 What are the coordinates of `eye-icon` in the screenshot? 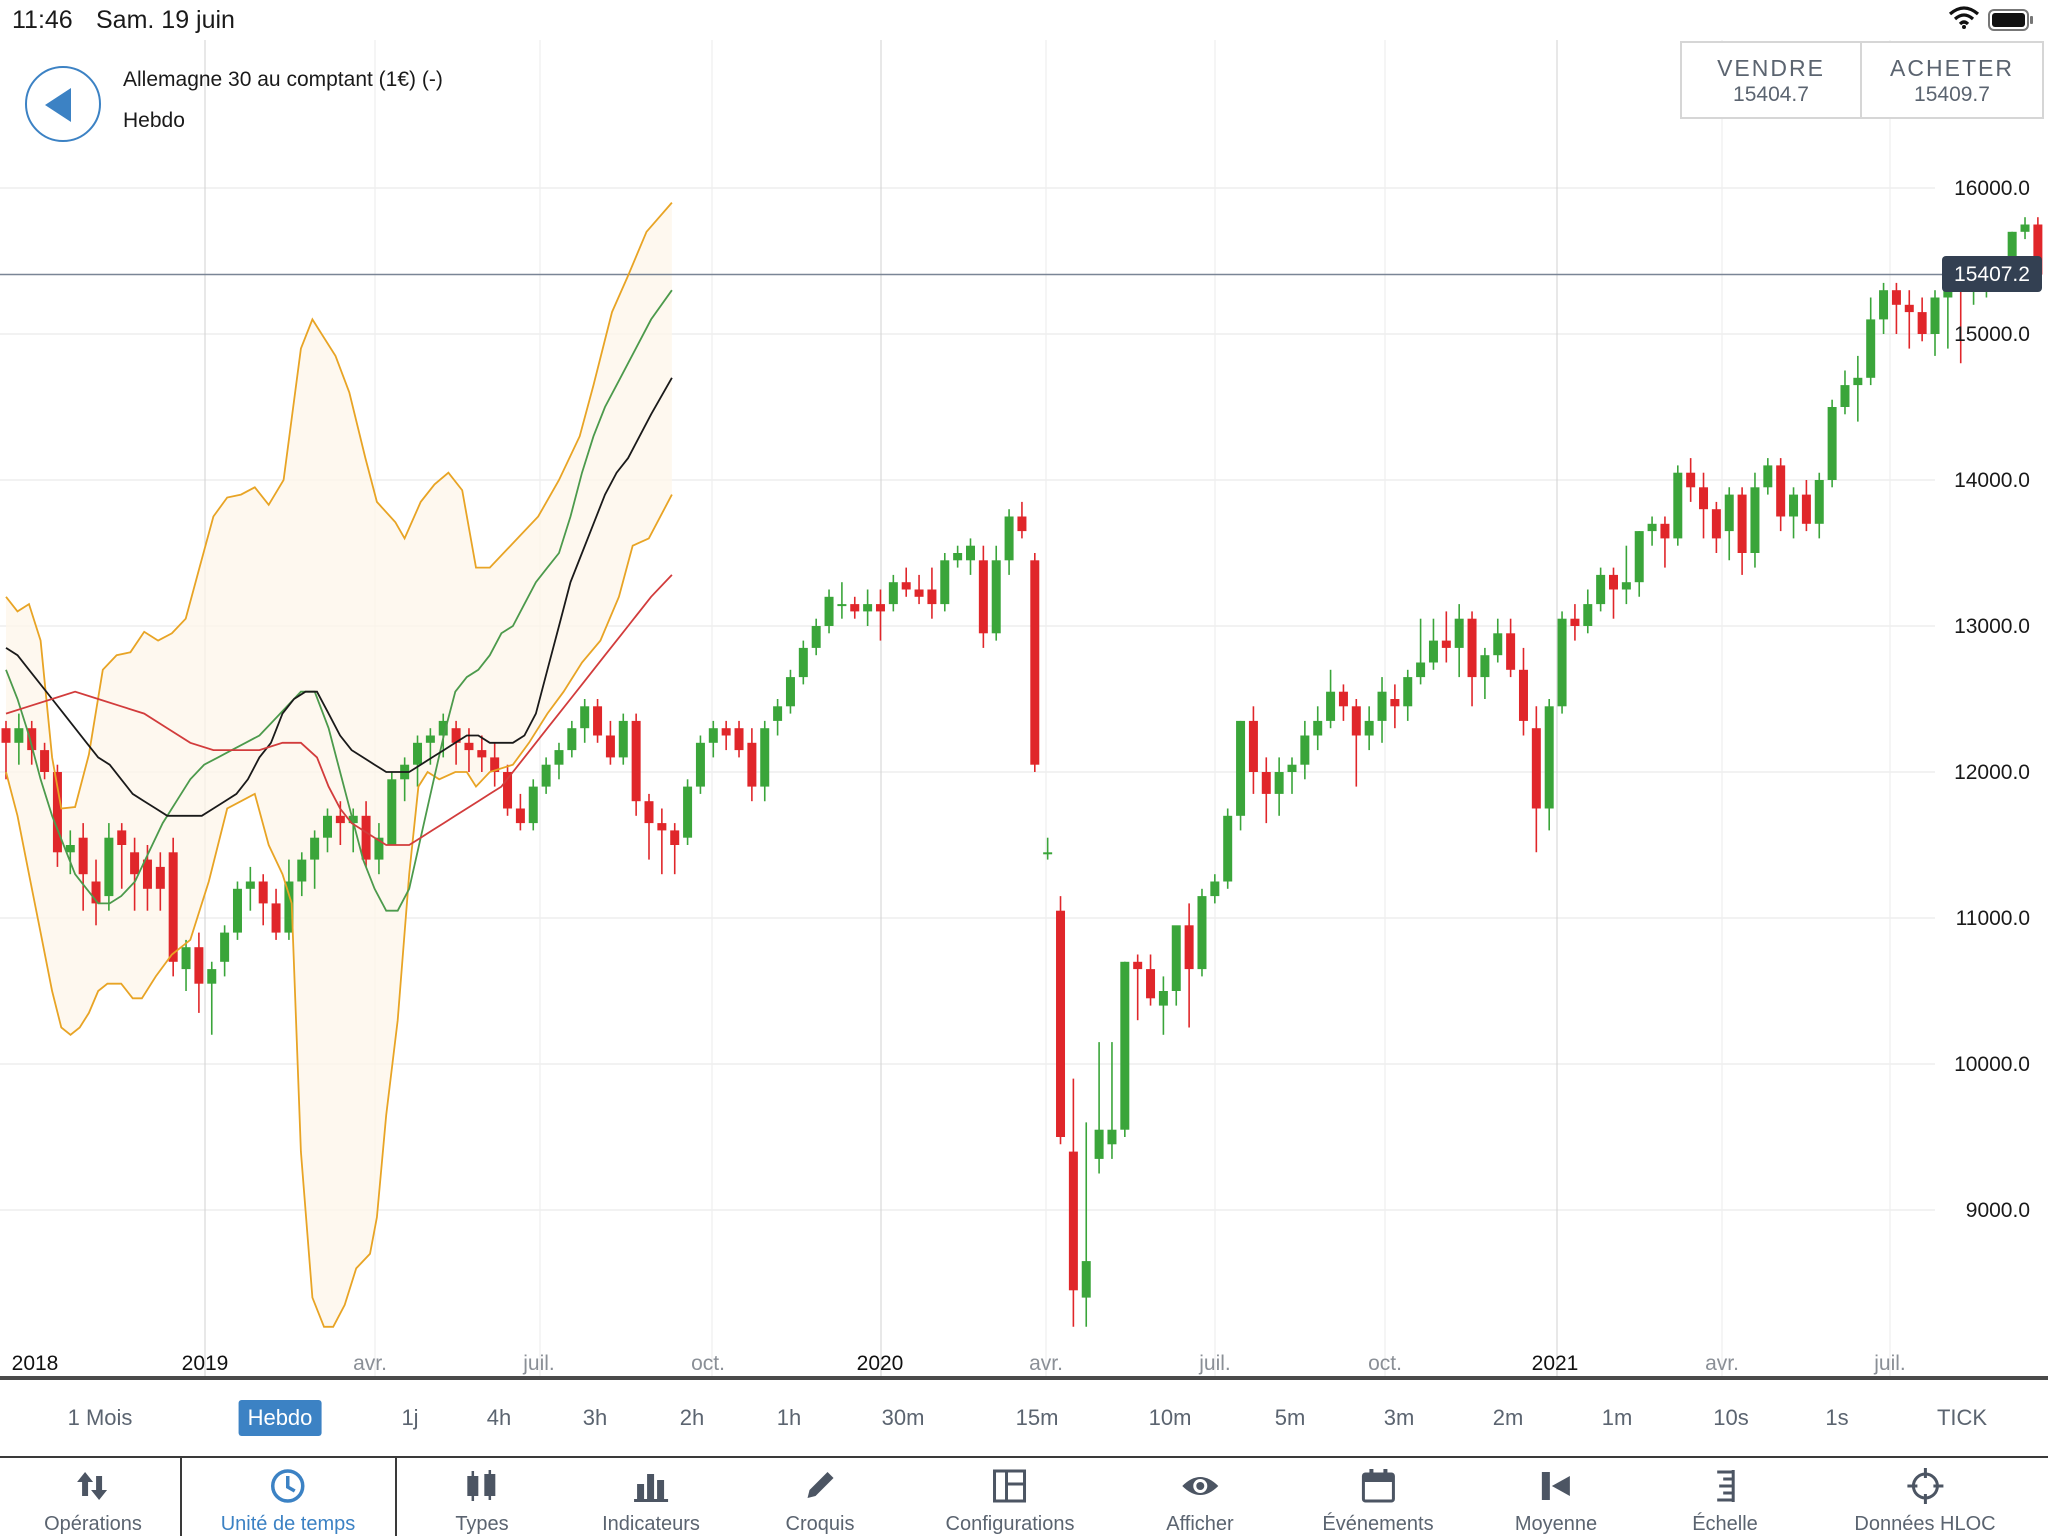 It's located at (1199, 1486).